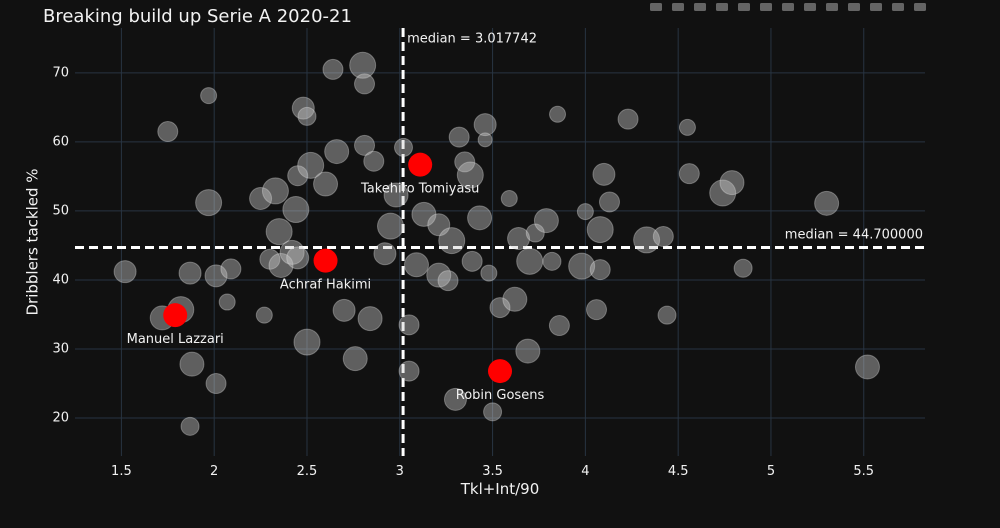  What do you see at coordinates (33, 241) in the screenshot?
I see `y-axis-title: Dribblers tackled %` at bounding box center [33, 241].